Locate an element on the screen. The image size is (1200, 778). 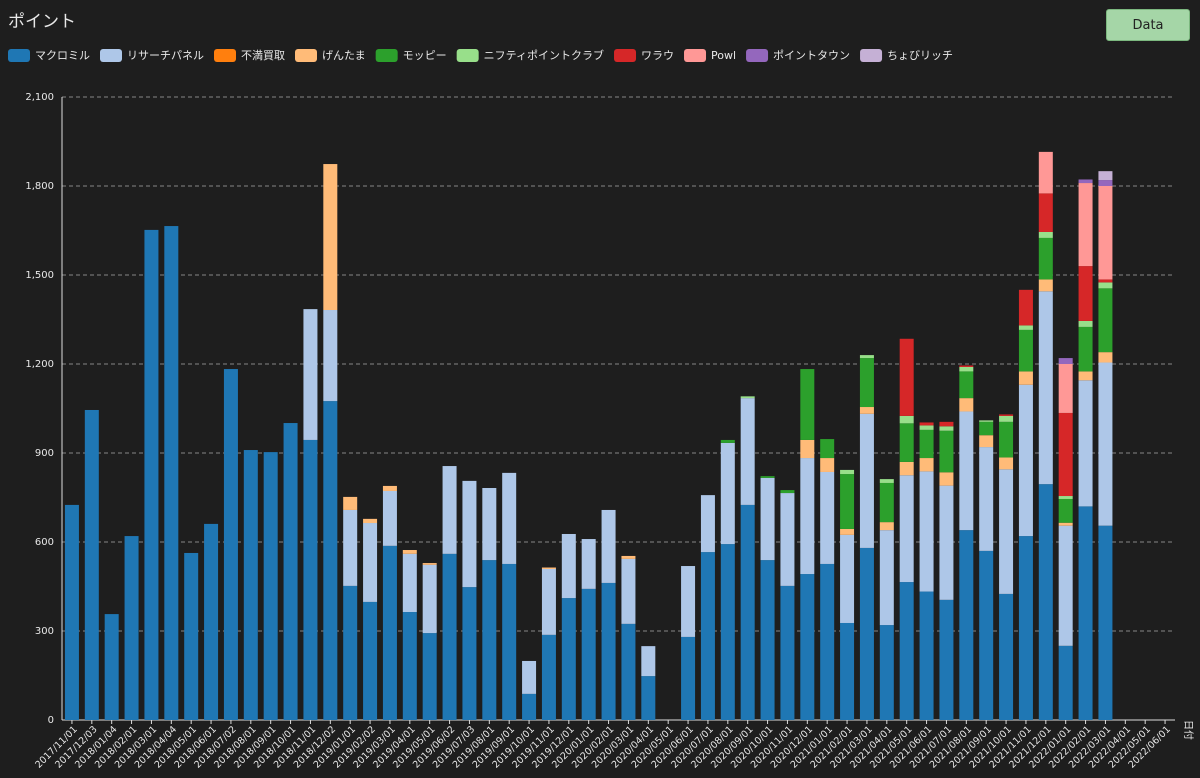
y-tick-label: 900 is located at coordinates (44, 453).